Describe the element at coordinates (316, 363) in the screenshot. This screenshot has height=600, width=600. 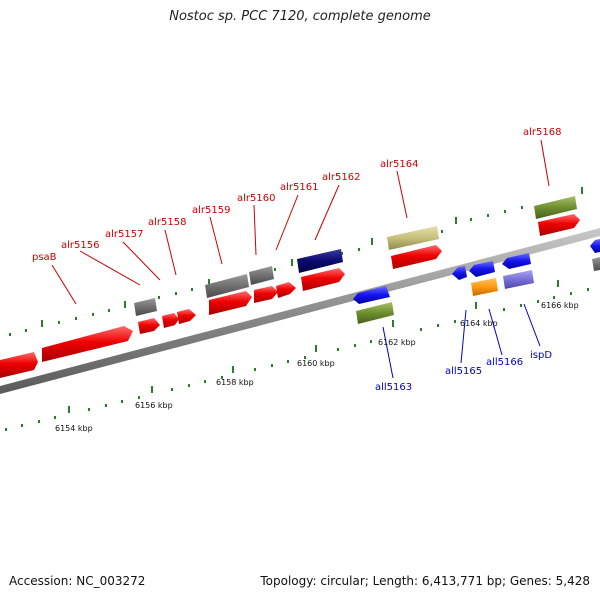
I see `scale-label: 6160 kbp` at that location.